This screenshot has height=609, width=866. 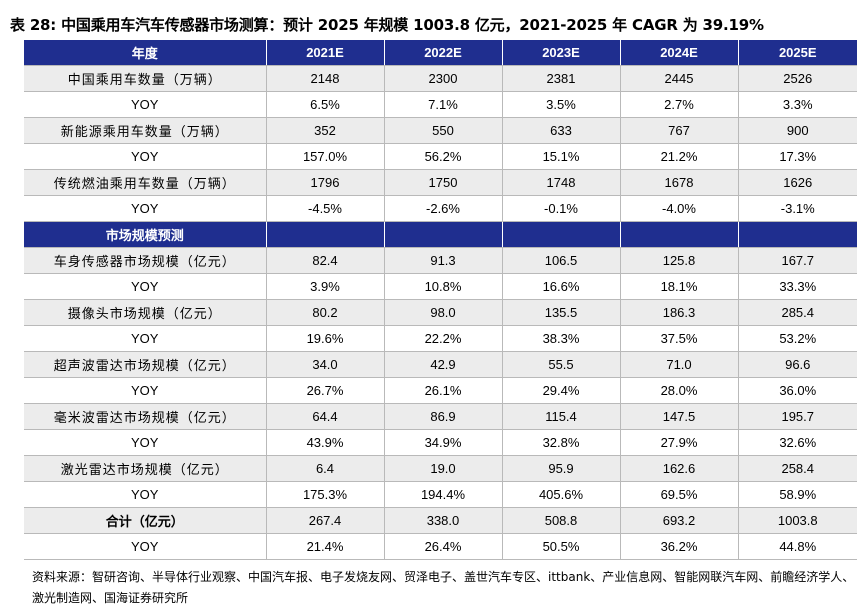 I want to click on value-cell: 267.4, so click(x=324, y=520).